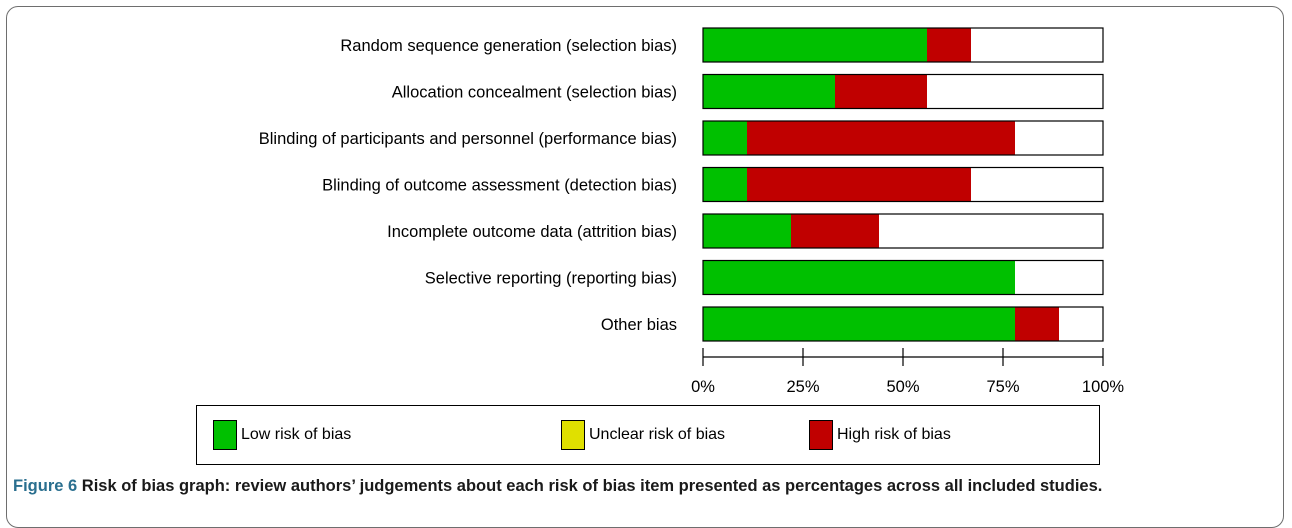  I want to click on legend-item-high: High risk of bias, so click(880, 435).